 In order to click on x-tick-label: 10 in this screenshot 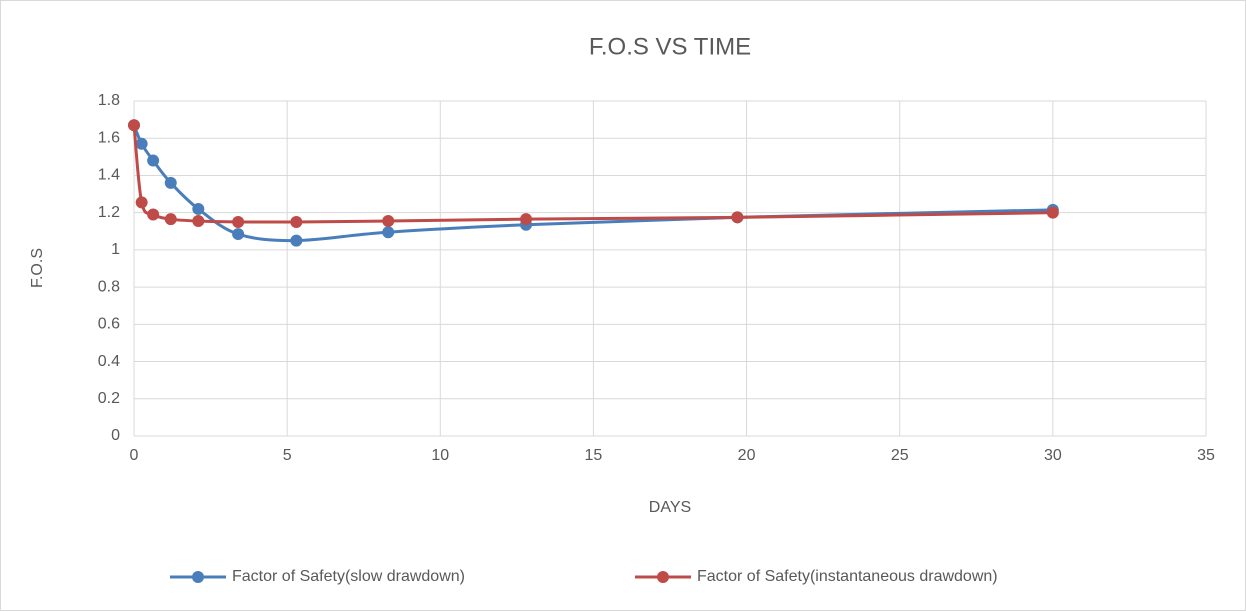, I will do `click(440, 455)`.